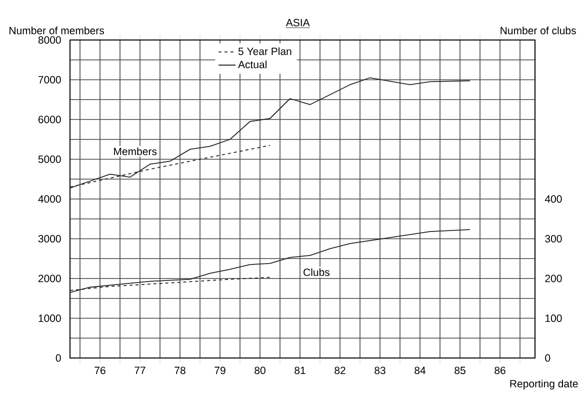 This screenshot has height=400, width=582. I want to click on y-tick-label: 8000, so click(49, 40).